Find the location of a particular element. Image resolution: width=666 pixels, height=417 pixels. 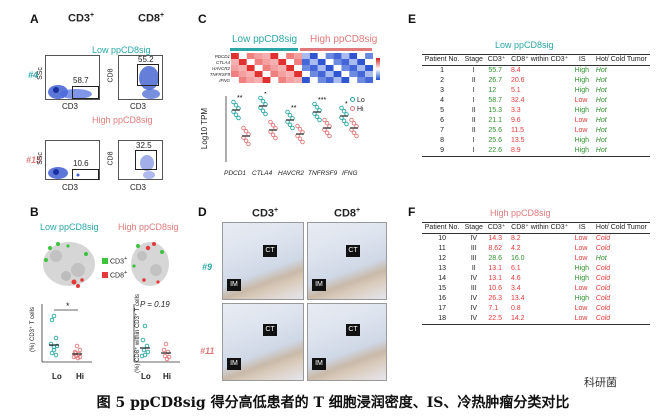

table-cell: 6 is located at coordinates (442, 120).